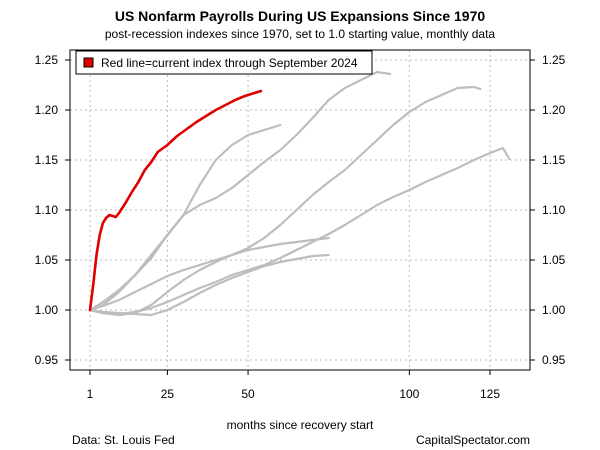 The height and width of the screenshot is (450, 600). I want to click on x-tick-label: 100, so click(409, 394).